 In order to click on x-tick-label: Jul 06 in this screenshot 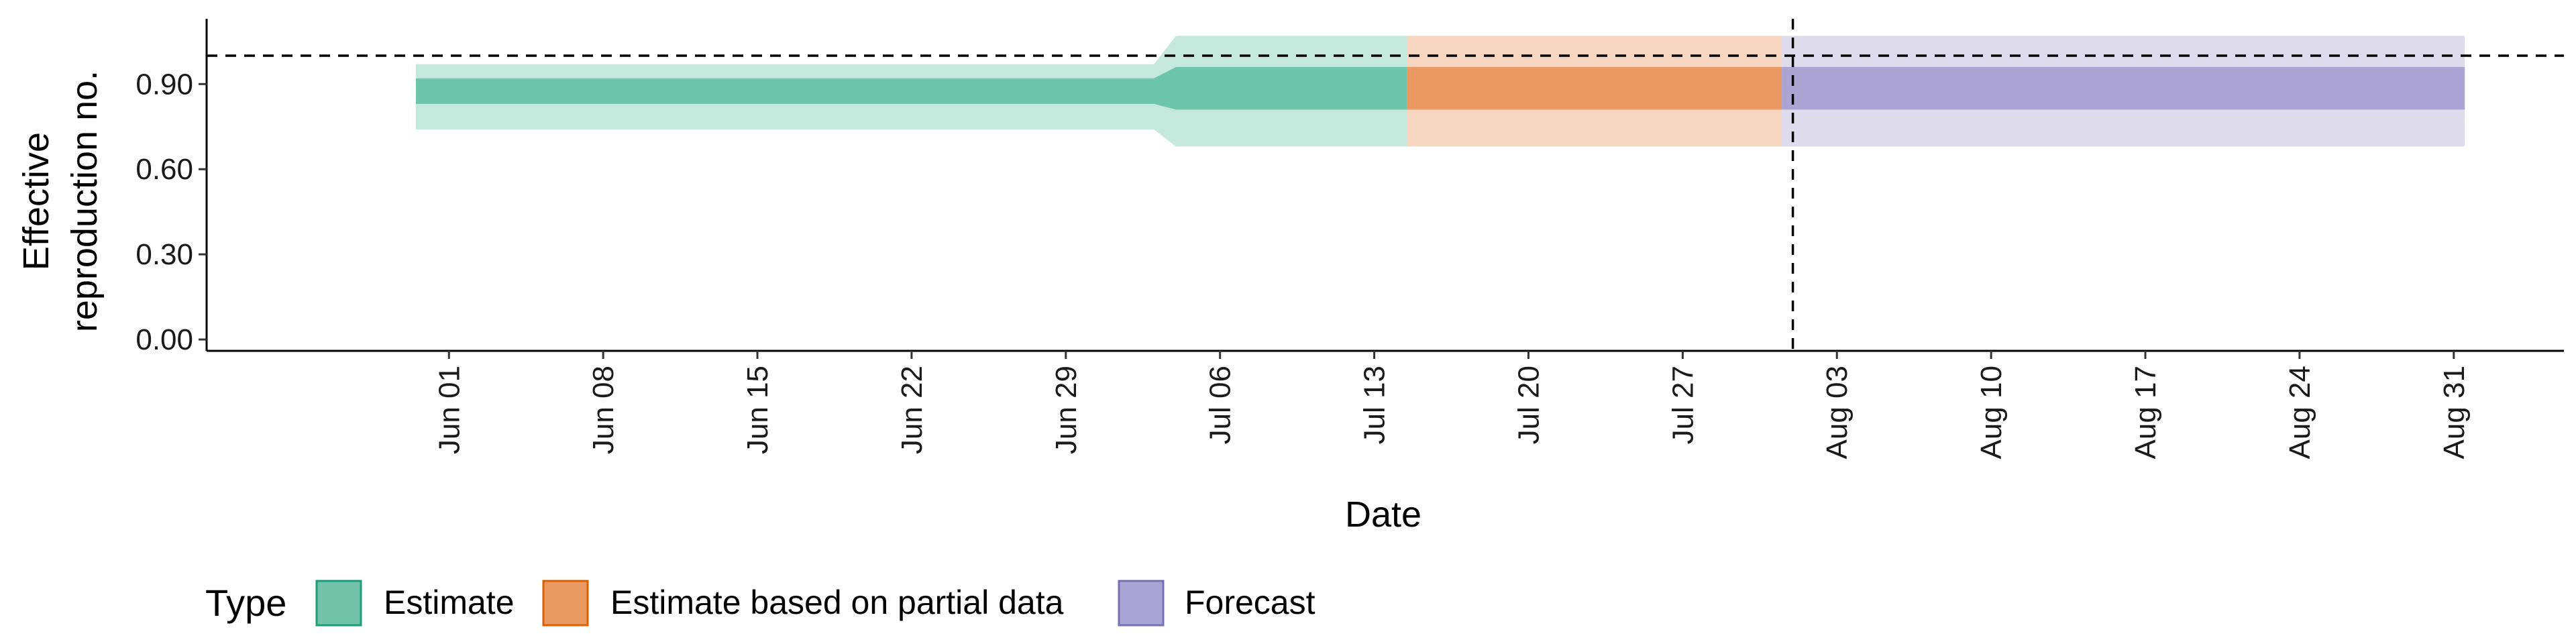, I will do `click(1220, 405)`.